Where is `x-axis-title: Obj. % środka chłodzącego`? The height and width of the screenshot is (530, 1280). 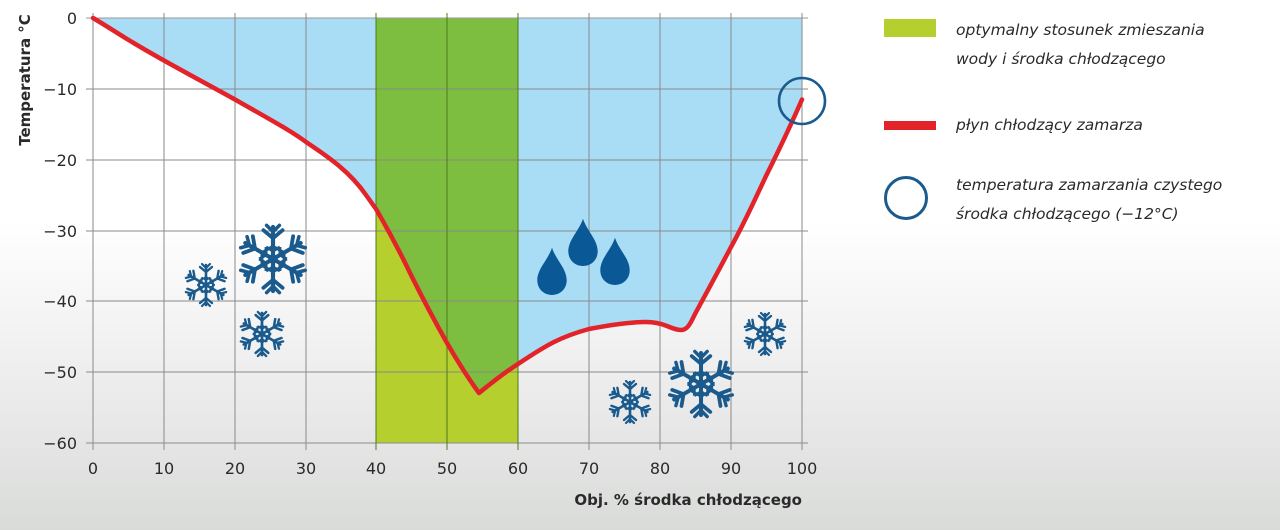
x-axis-title: Obj. % środka chłodzącego is located at coordinates (688, 500).